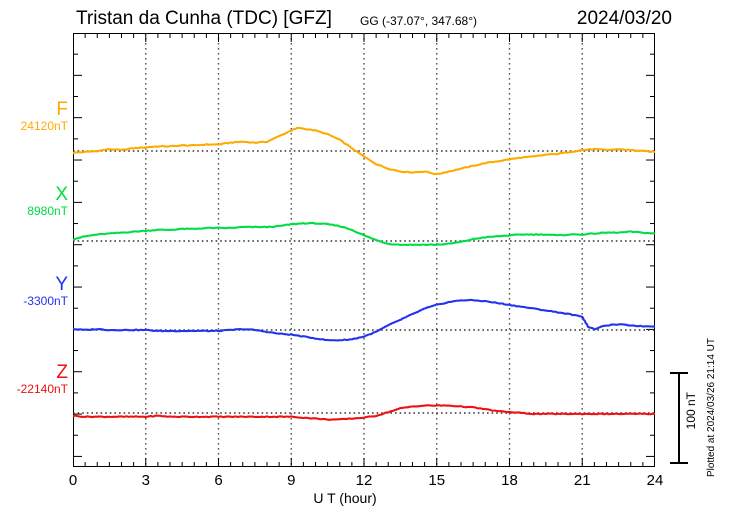 The width and height of the screenshot is (730, 520). Describe the element at coordinates (655, 480) in the screenshot. I see `x-tick-24: 24` at that location.